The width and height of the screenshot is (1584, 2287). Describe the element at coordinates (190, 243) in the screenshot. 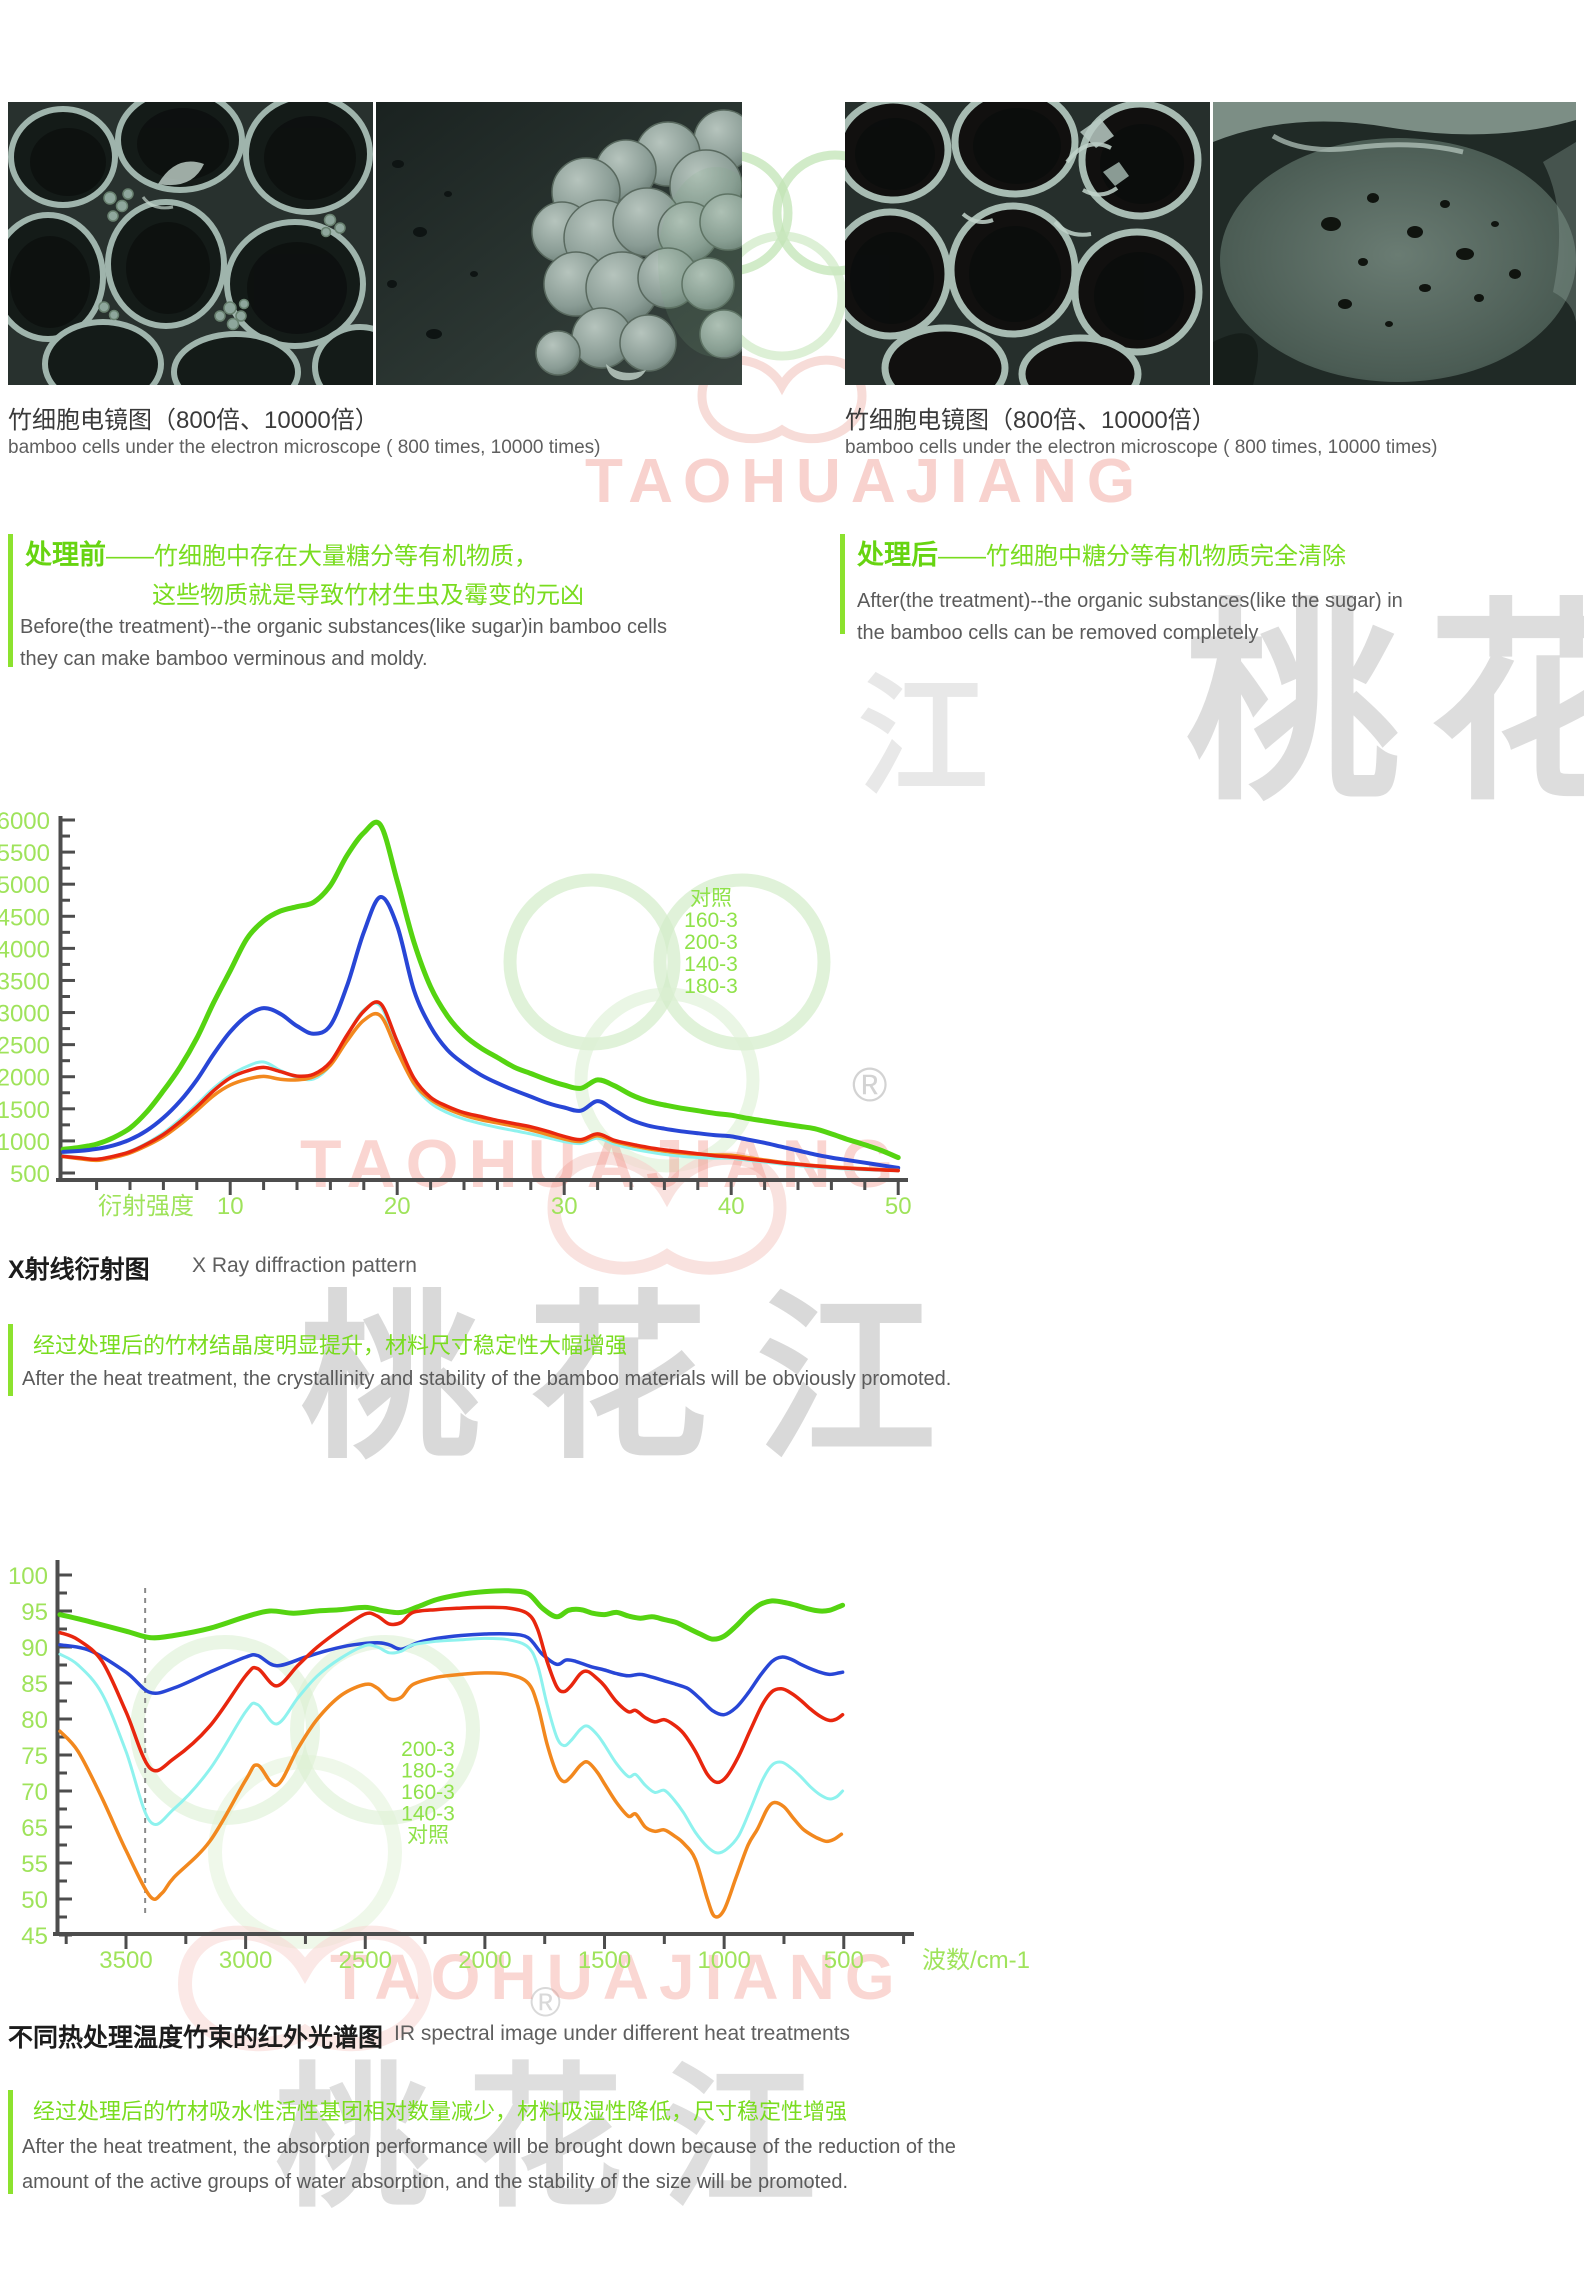

I see `sem-image-before-800x` at that location.